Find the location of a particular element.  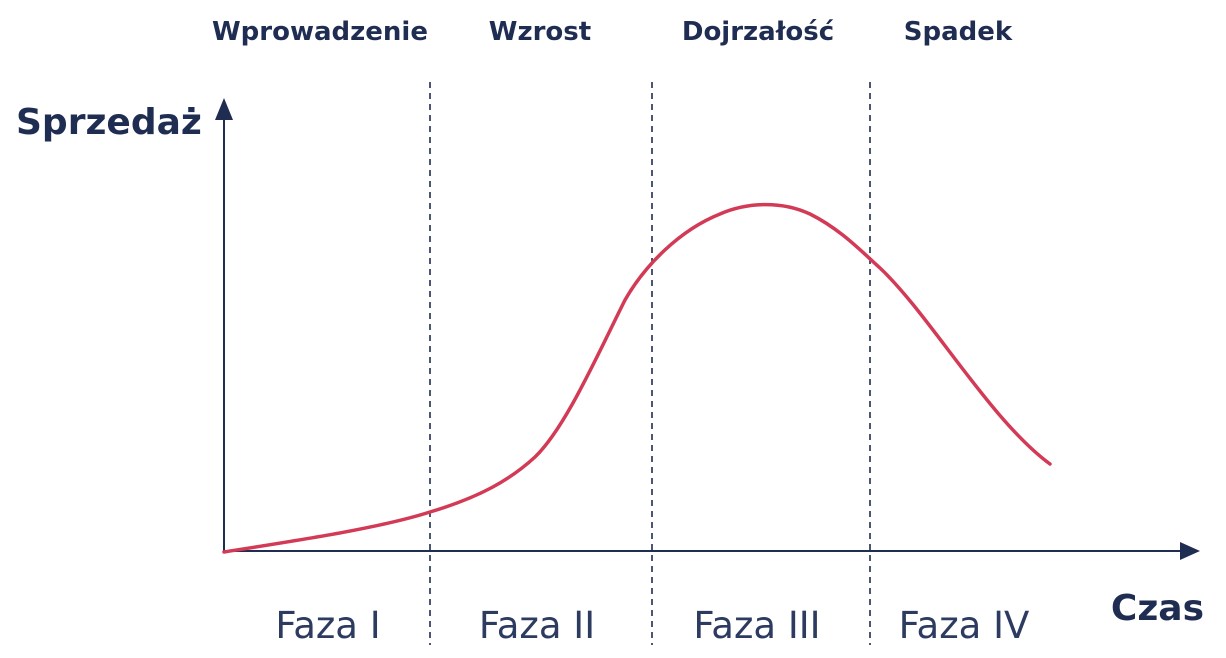

phase-label-4: Faza IV is located at coordinates (964, 625).